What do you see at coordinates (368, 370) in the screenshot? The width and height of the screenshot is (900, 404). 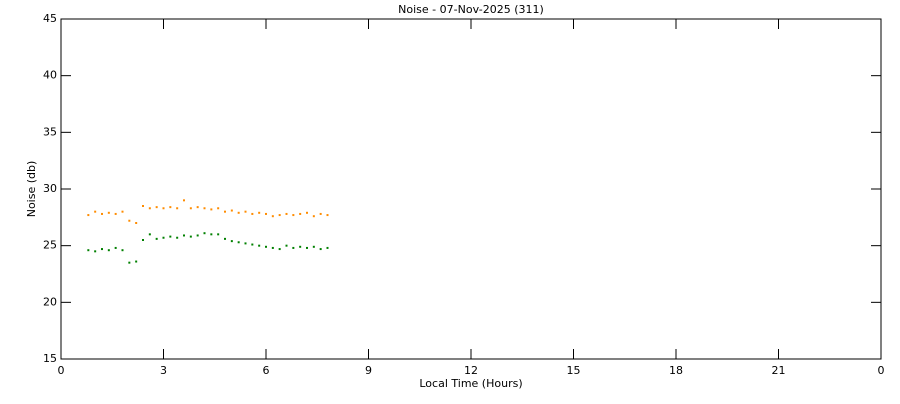 I see `x-tick-label: 9` at bounding box center [368, 370].